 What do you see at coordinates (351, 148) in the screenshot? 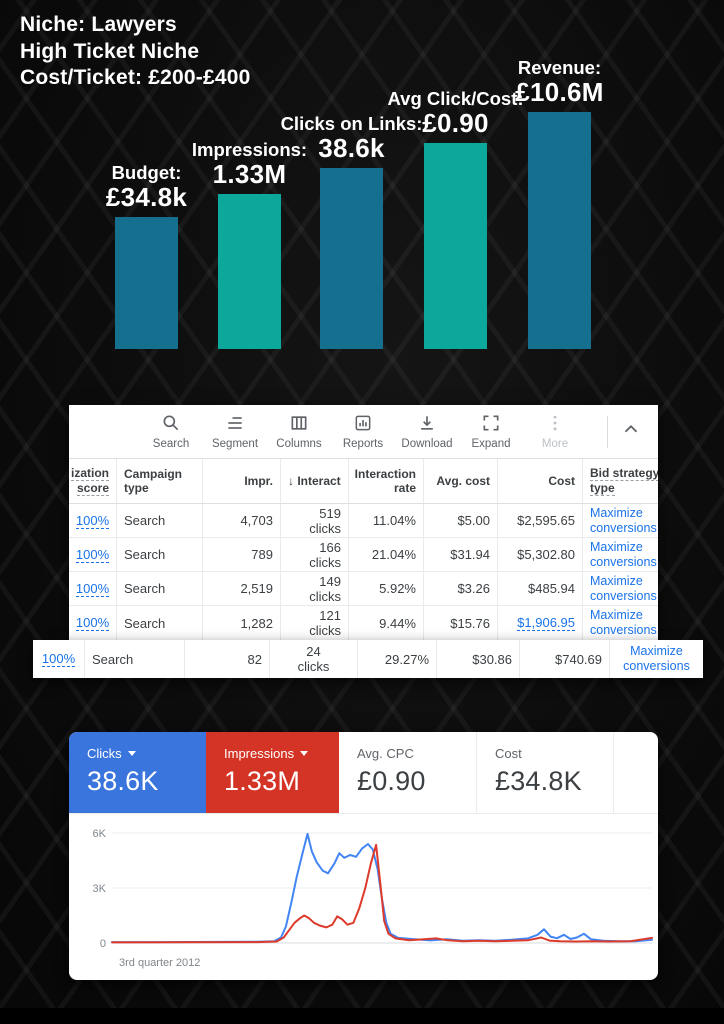
I see `funnel-bar-value: 38.6k` at bounding box center [351, 148].